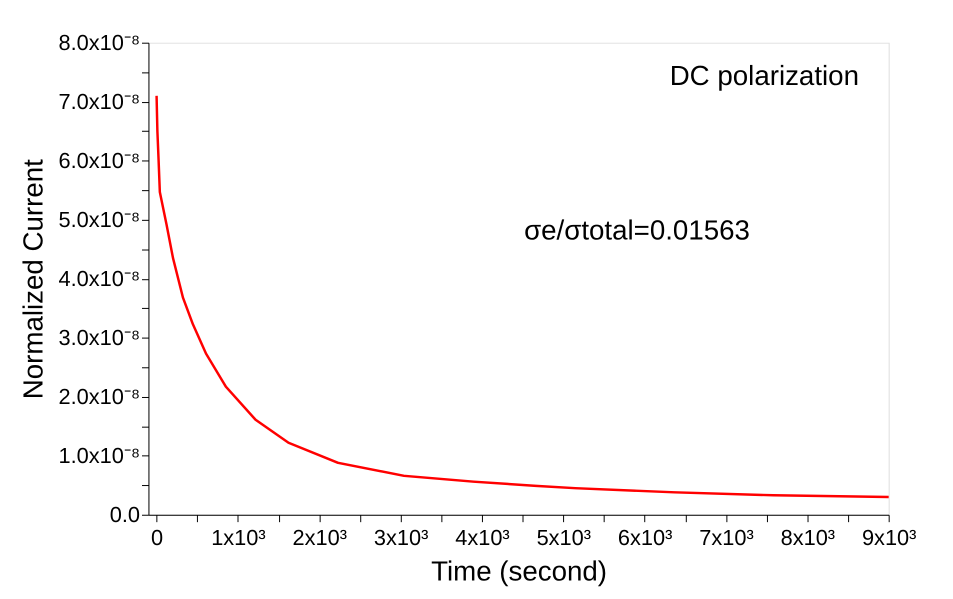 This screenshot has width=953, height=599. What do you see at coordinates (99, 397) in the screenshot?
I see `y-tick-label: 2.0x10⁻⁸` at bounding box center [99, 397].